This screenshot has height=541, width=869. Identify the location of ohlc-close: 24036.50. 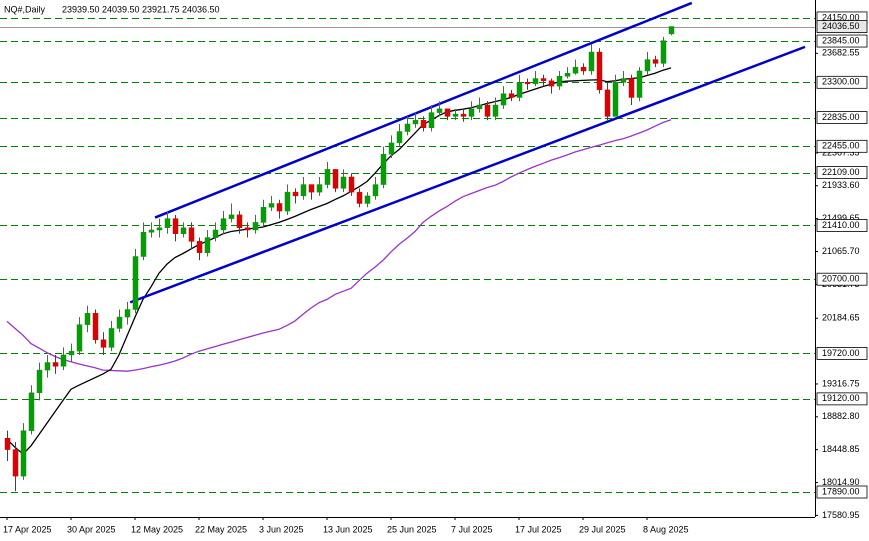
(201, 9).